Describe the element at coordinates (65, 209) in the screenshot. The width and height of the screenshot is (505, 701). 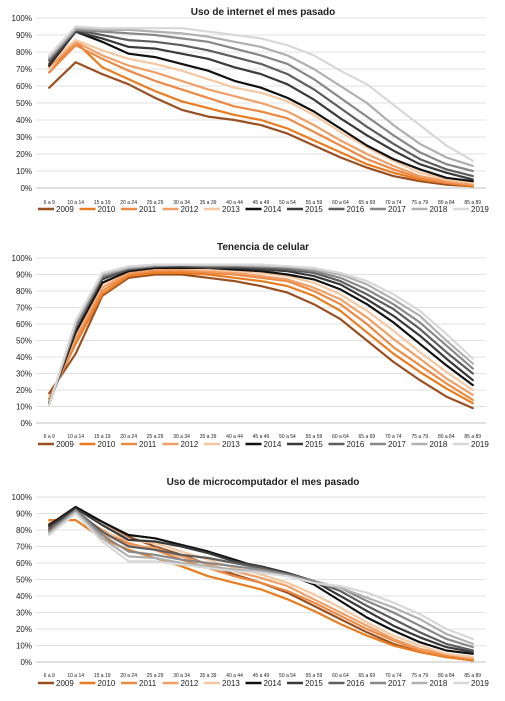
I see `legend-label-2009: 2009` at that location.